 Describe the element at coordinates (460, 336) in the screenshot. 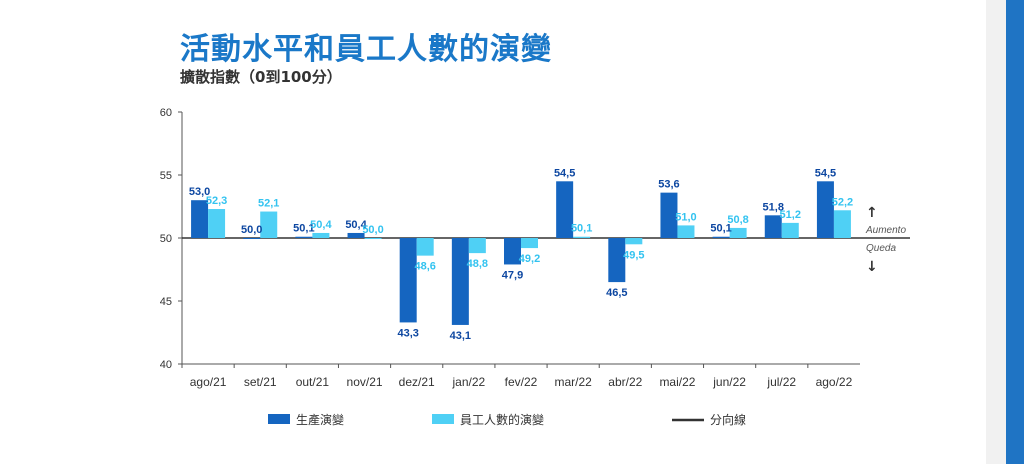

I see `label-production: 43,1` at that location.